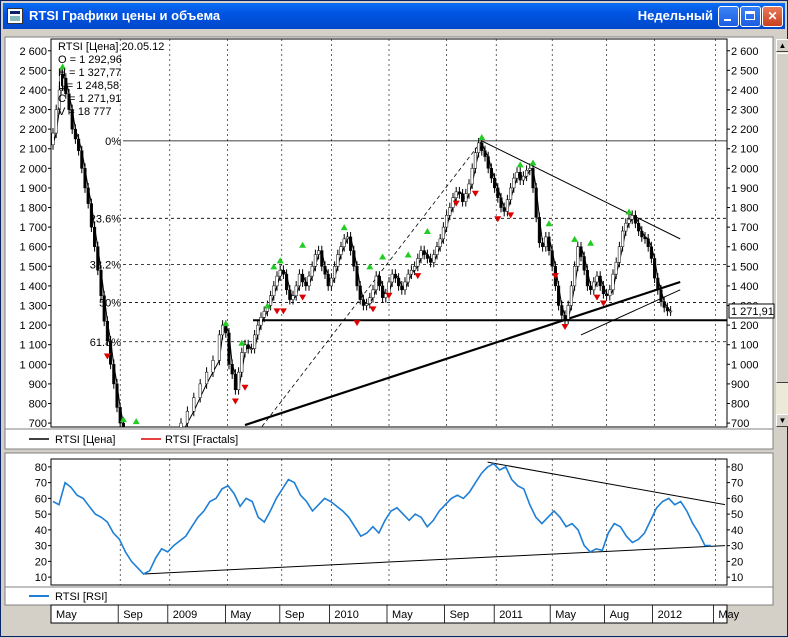 This screenshot has width=788, height=638. I want to click on fib-level-label: 61.8%, so click(105, 343).